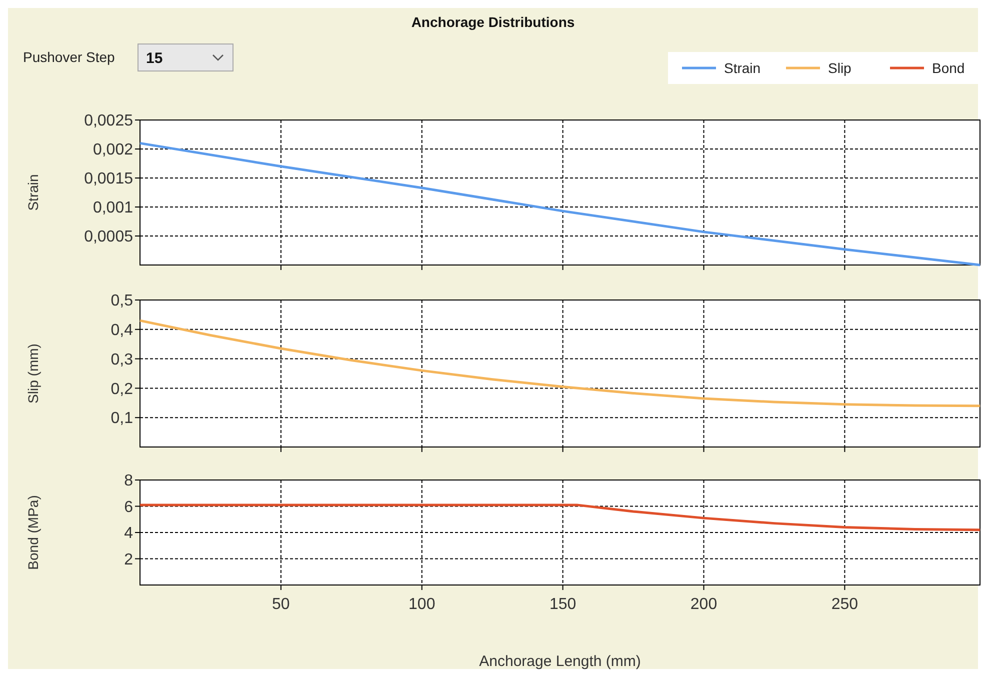 This screenshot has height=677, width=986. I want to click on y-tick-label: 8, so click(129, 481).